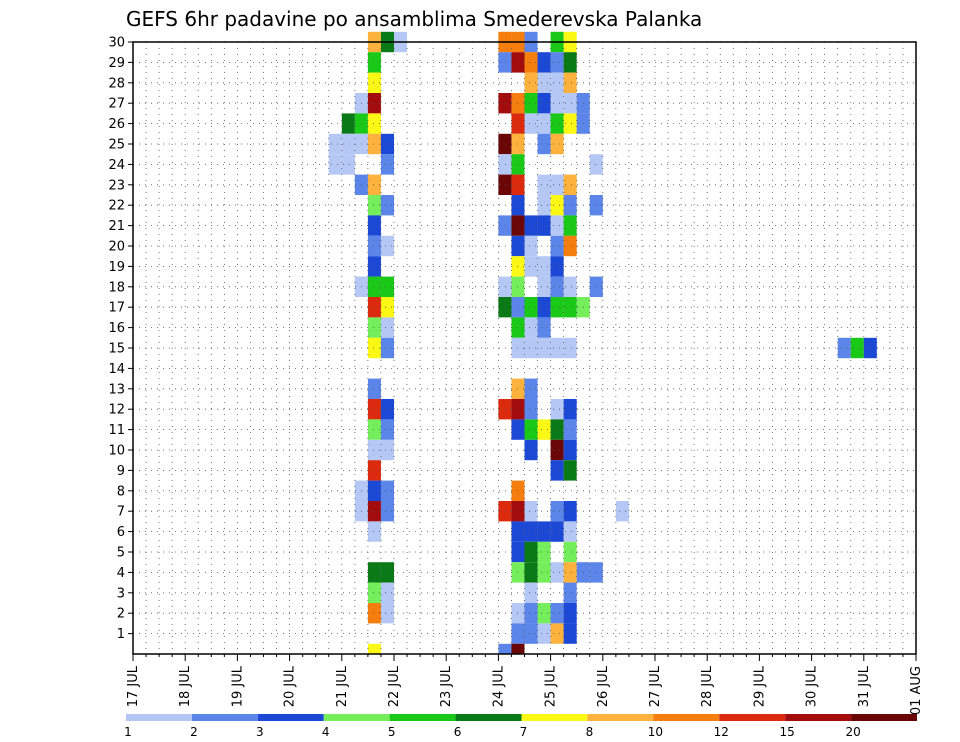 This screenshot has height=742, width=960. Describe the element at coordinates (116, 145) in the screenshot. I see `y-tick-label: 25` at that location.